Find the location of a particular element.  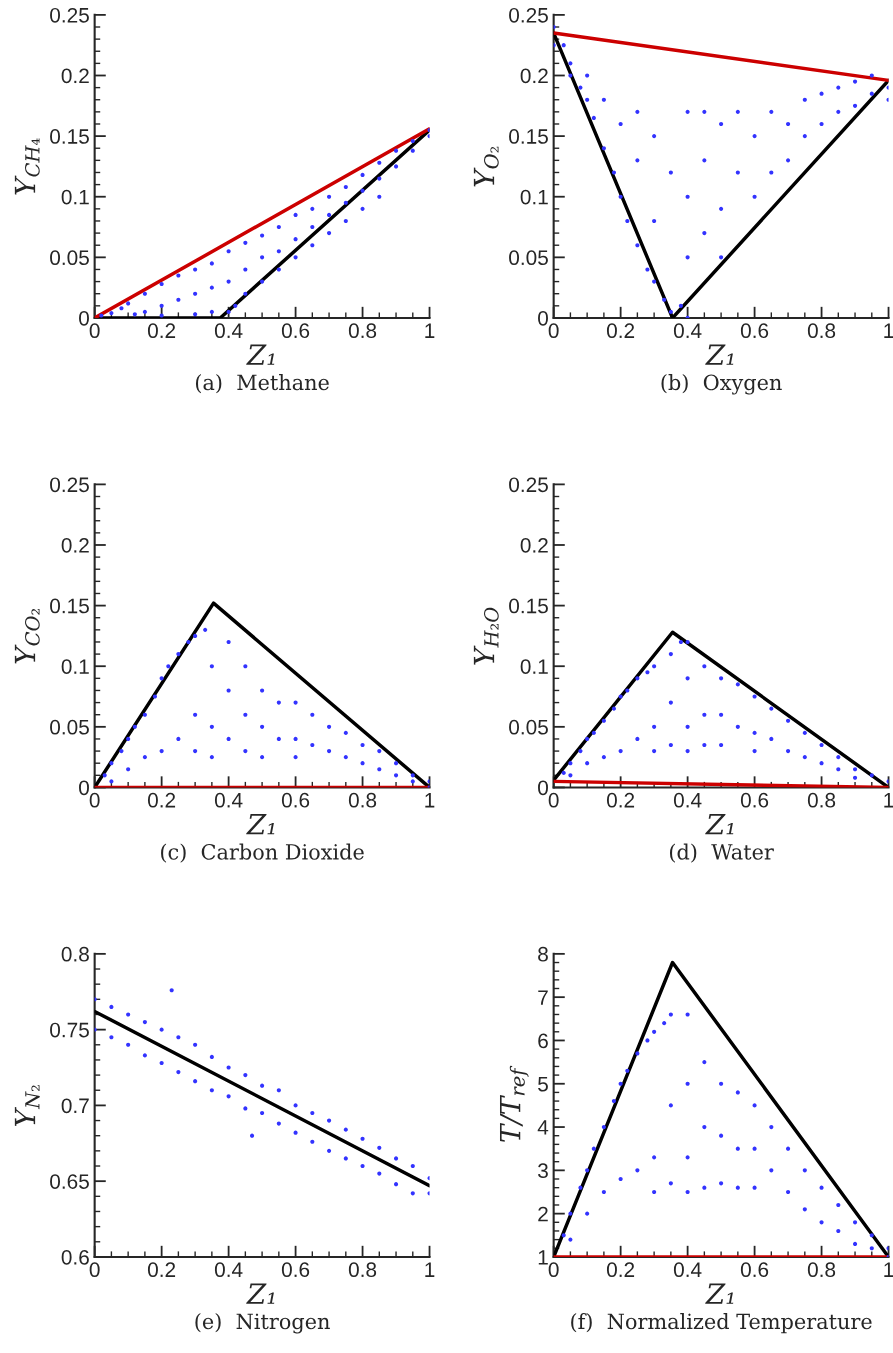

y-tick-label: 0.7 is located at coordinates (75, 1106).